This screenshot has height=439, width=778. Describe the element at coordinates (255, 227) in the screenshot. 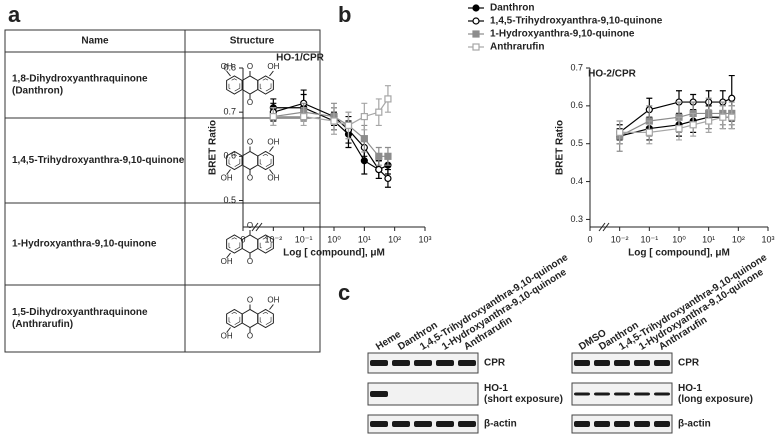

I see `axis-break` at that location.